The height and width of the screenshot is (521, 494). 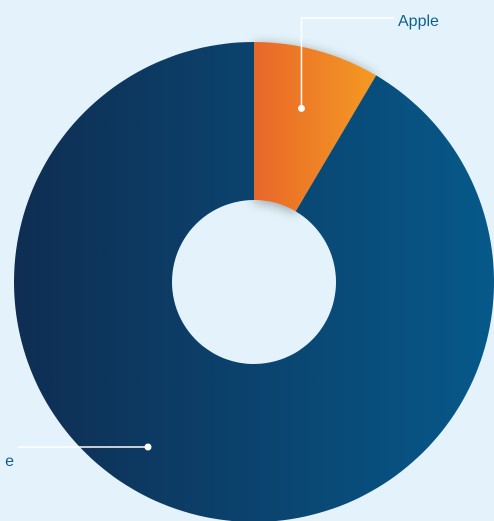 What do you see at coordinates (418, 21) in the screenshot?
I see `slice-label-0: Apple` at bounding box center [418, 21].